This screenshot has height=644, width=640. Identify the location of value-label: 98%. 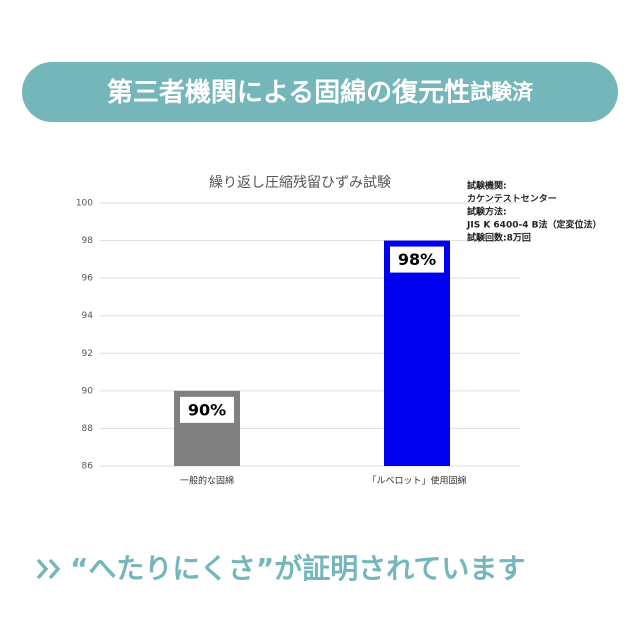
(417, 259).